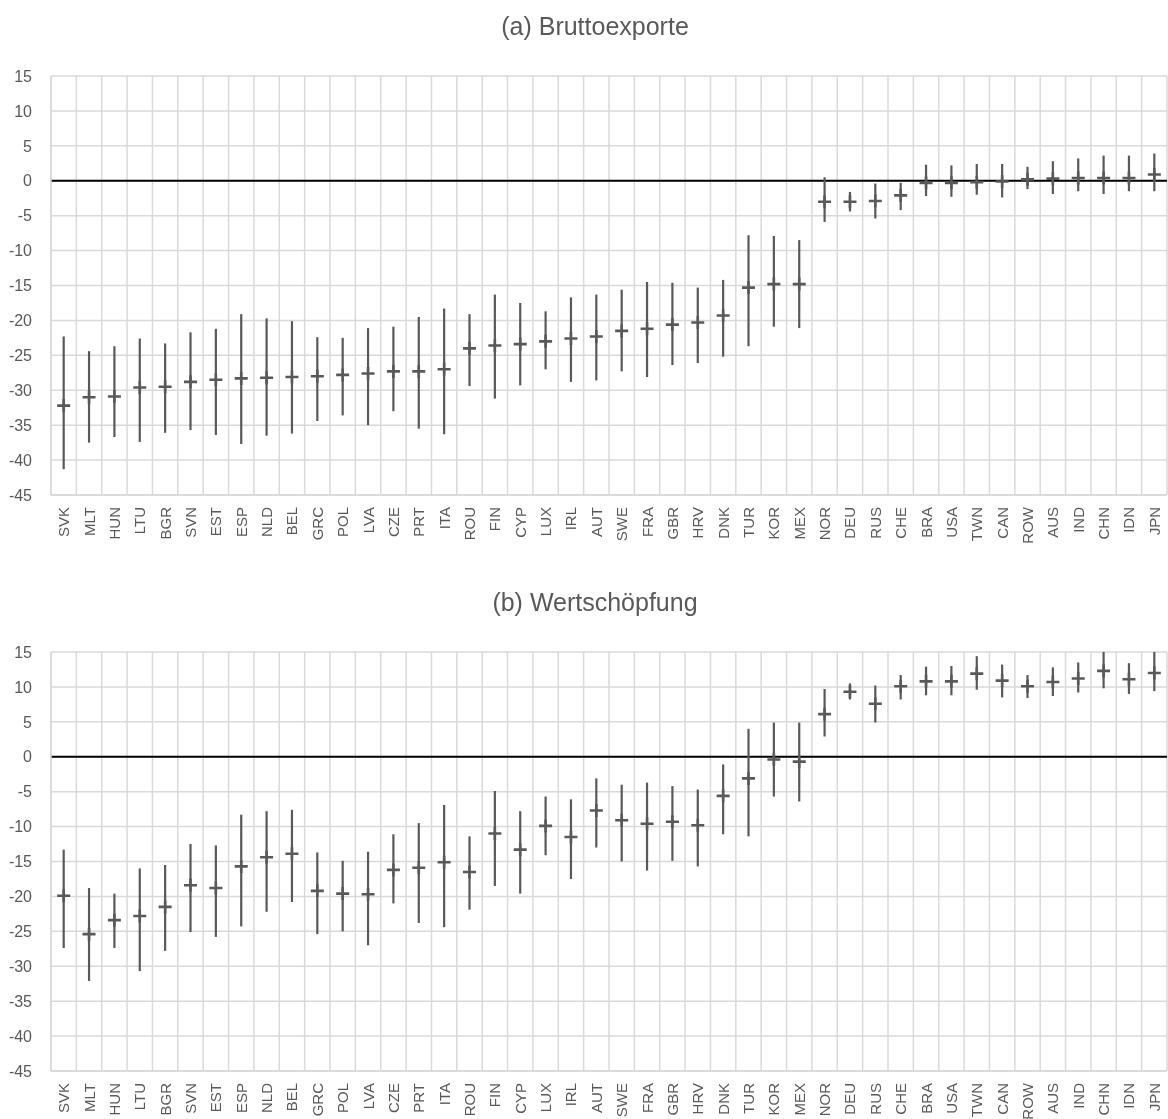 The height and width of the screenshot is (1119, 1168). I want to click on x-tick-label: MEX, so click(799, 1099).